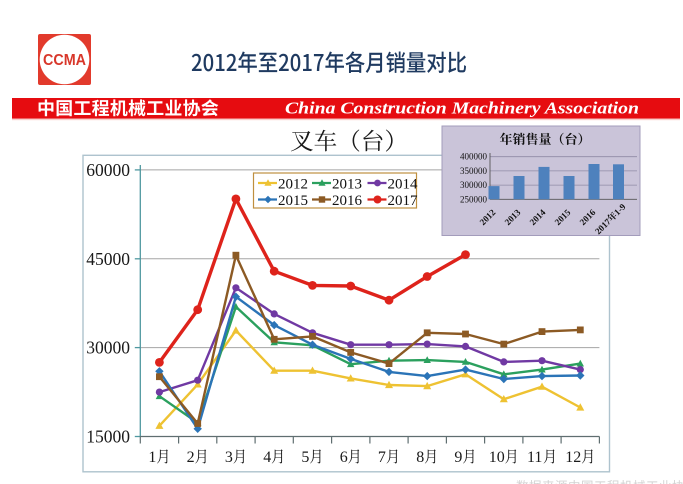 Image resolution: width=683 pixels, height=484 pixels. Describe the element at coordinates (347, 184) in the screenshot. I see `svg-text: 2013` at that location.